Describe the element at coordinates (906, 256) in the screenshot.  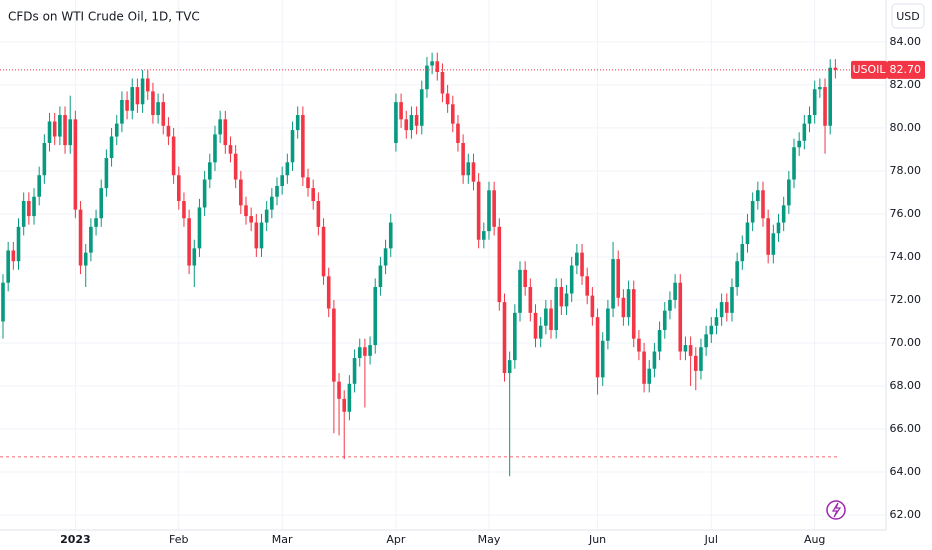
I see `y-tick-label: 74.00` at that location.